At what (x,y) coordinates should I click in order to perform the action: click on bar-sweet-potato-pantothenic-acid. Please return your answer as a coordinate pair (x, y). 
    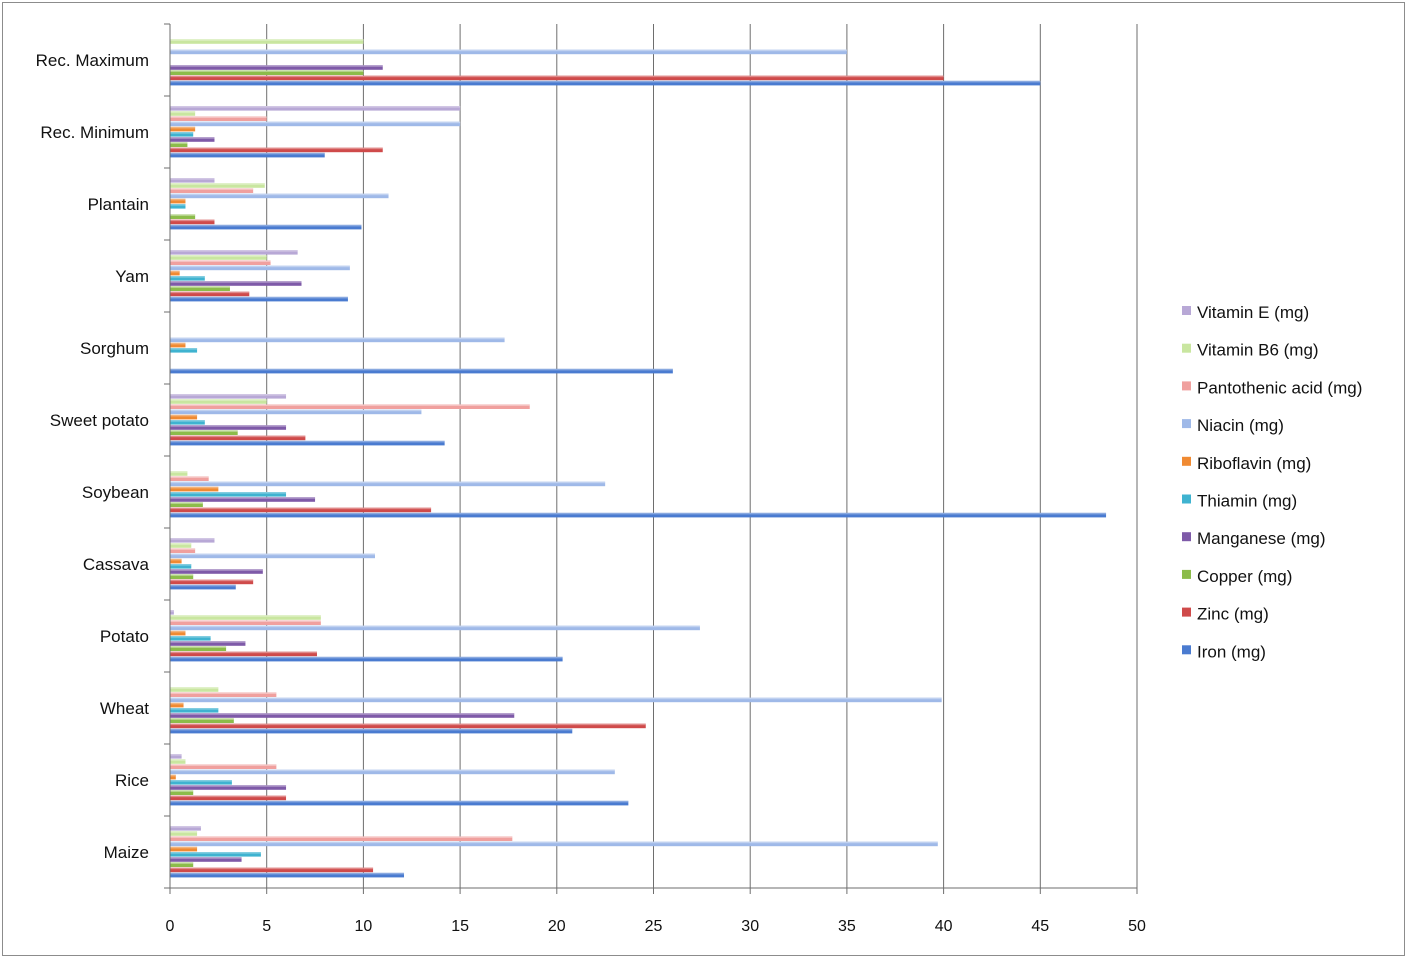
    Looking at the image, I should click on (350, 406).